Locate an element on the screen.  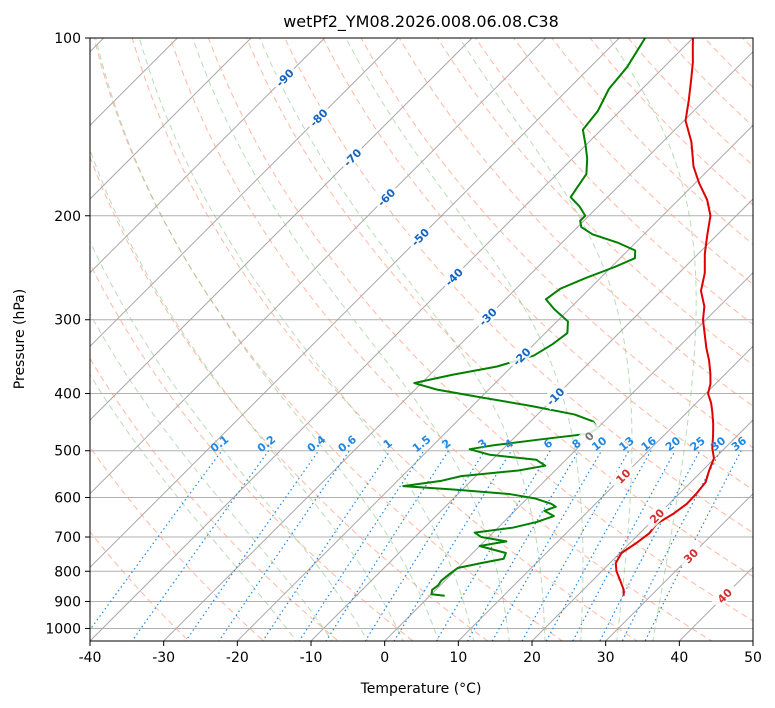
temperature-profile is located at coordinates (664, 317).